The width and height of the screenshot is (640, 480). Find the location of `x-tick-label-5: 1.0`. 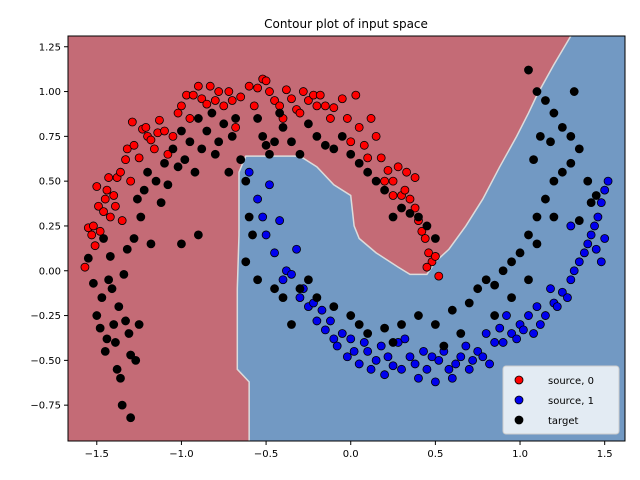

x-tick-label-5: 1.0 is located at coordinates (520, 454).